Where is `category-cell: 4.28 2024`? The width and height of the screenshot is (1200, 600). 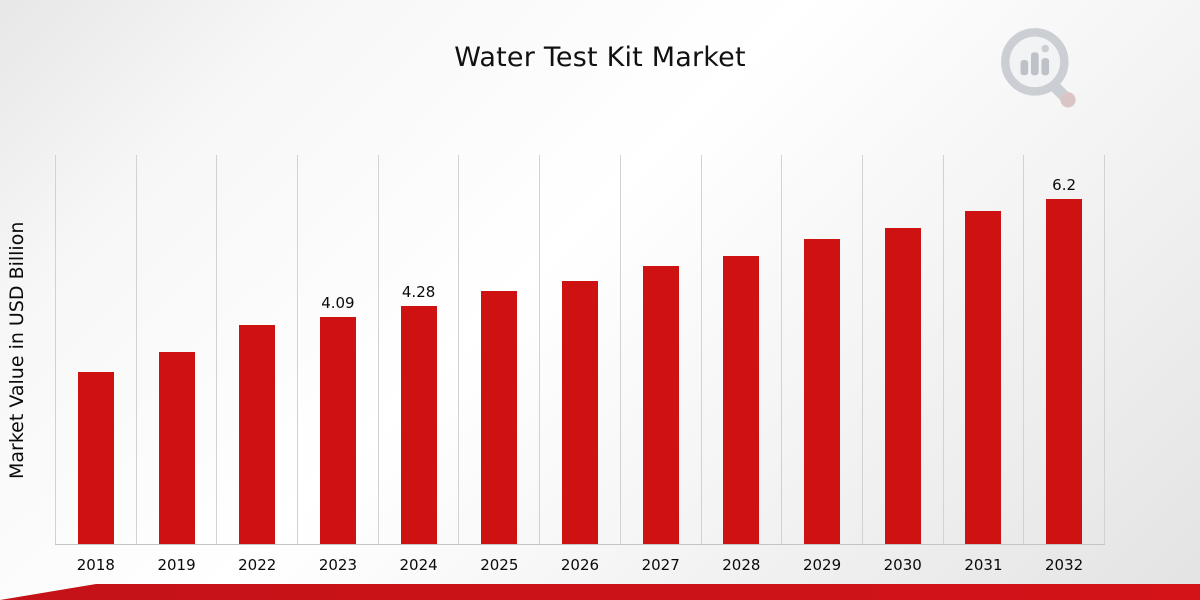
category-cell: 4.28 2024 is located at coordinates (418, 364).